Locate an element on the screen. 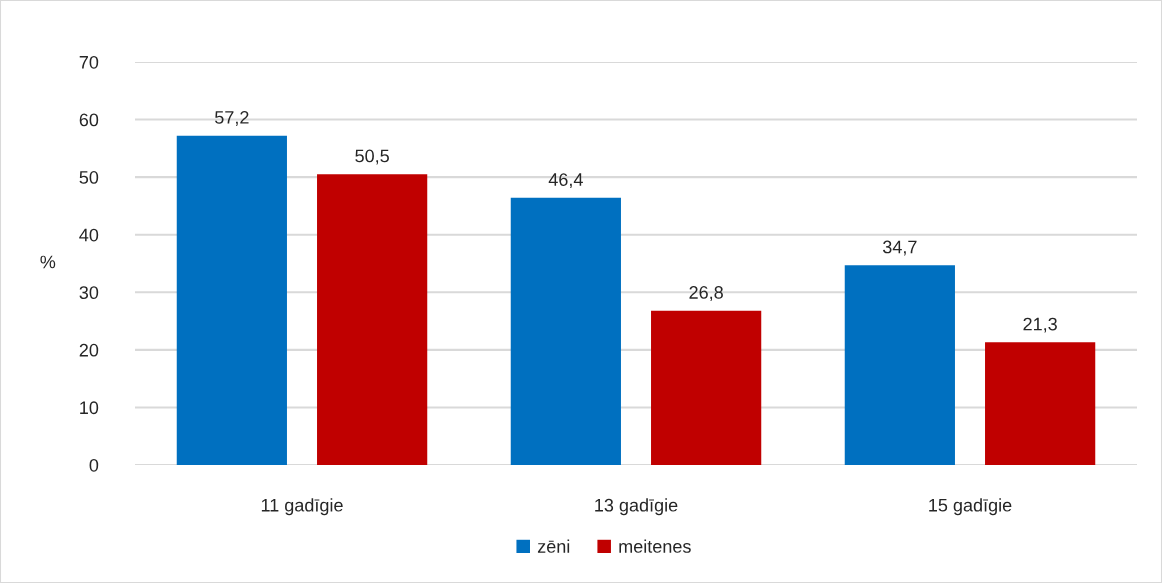 This screenshot has width=1162, height=583. y-tick-label: 10 is located at coordinates (89, 408).